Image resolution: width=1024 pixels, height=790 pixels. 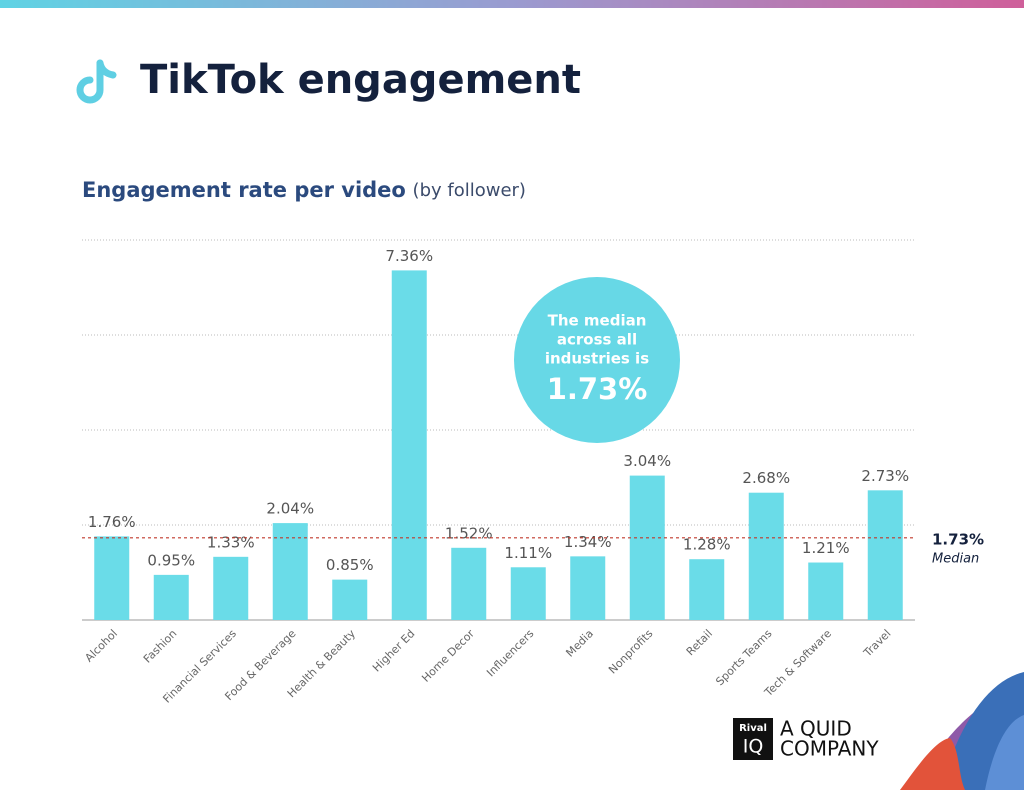 What do you see at coordinates (885, 476) in the screenshot?
I see `value-label: 2.73%` at bounding box center [885, 476].